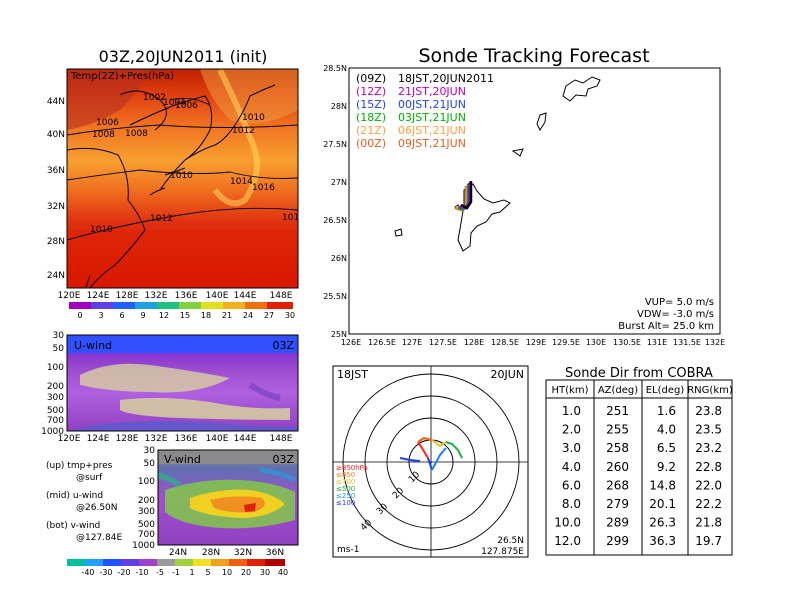  Describe the element at coordinates (246, 572) in the screenshot. I see `colorbar-tick: 20` at that location.